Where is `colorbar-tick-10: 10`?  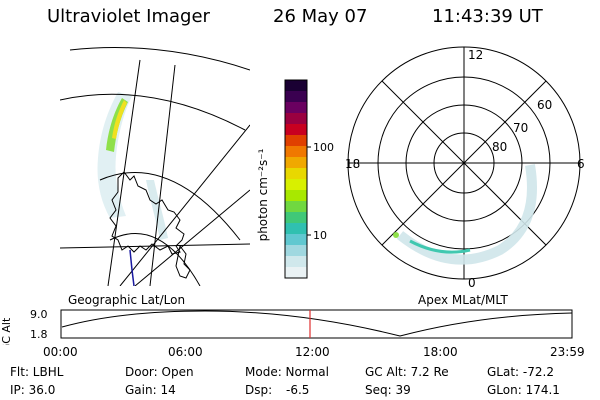 colorbar-tick-10: 10 is located at coordinates (320, 235).